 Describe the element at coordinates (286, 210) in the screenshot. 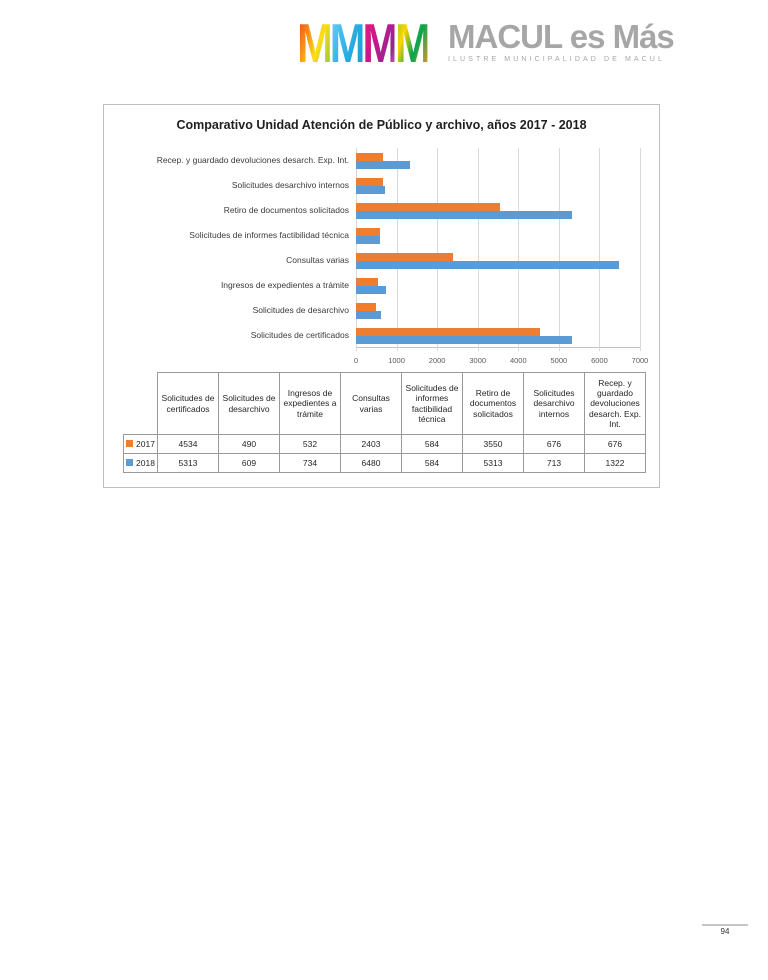

I see `chart-category-label: Retiro de documentos solicitados` at that location.